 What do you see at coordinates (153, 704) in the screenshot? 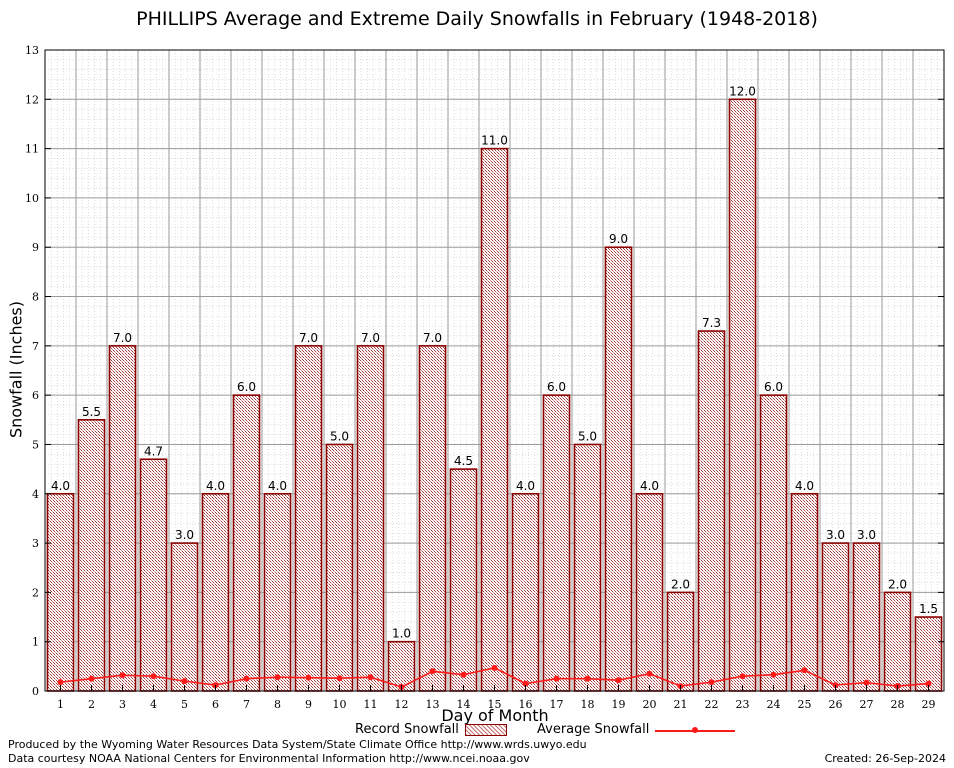
I see `x-tick-label: 4` at bounding box center [153, 704].